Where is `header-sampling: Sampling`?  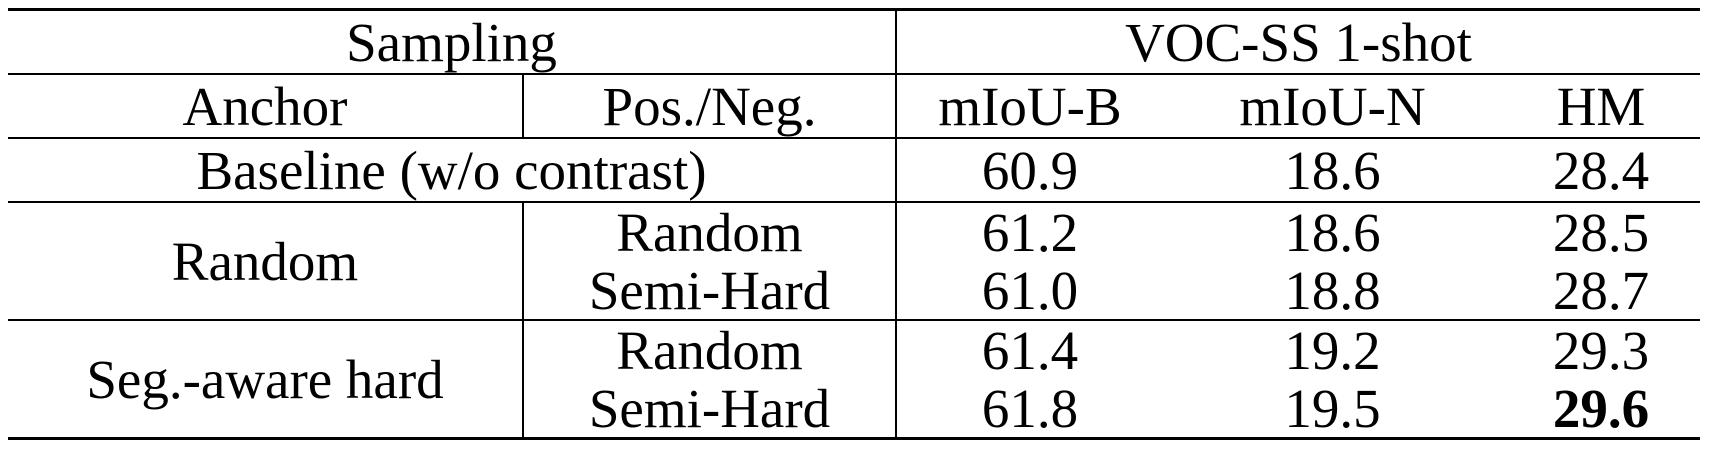
header-sampling: Sampling is located at coordinates (452, 41).